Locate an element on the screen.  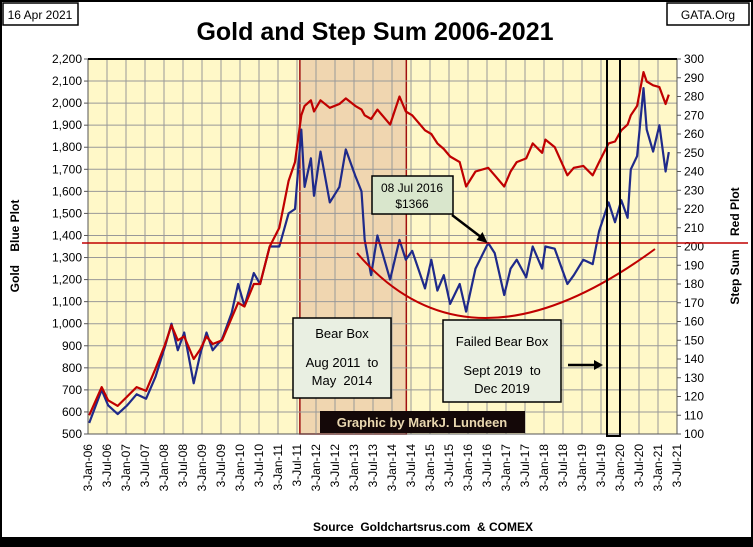
x-tick-label: 3-Jul-17 is located at coordinates (525, 466).